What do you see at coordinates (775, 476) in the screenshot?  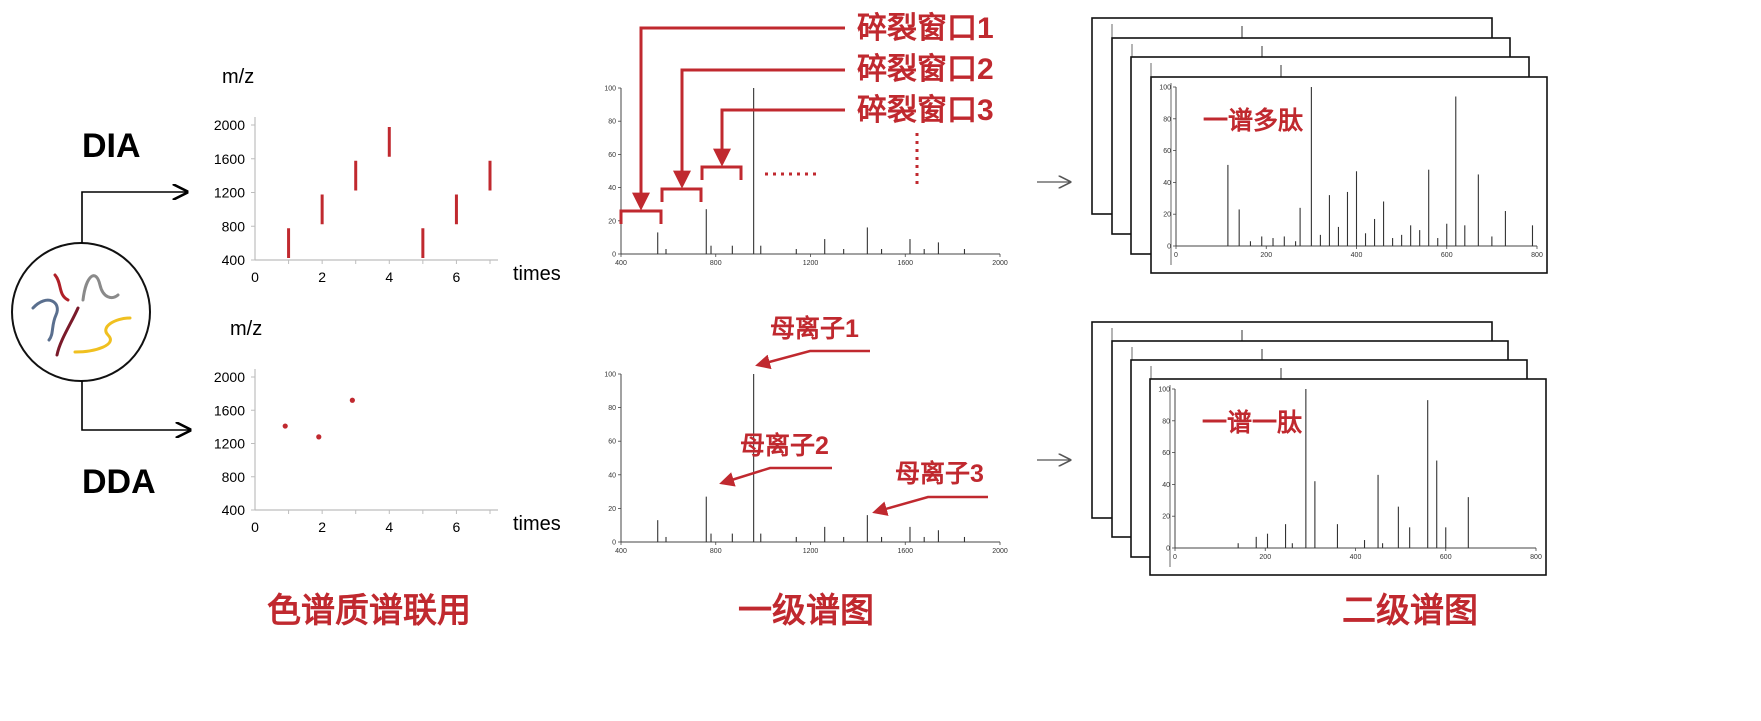 I see `precursor-2-pointer` at bounding box center [775, 476].